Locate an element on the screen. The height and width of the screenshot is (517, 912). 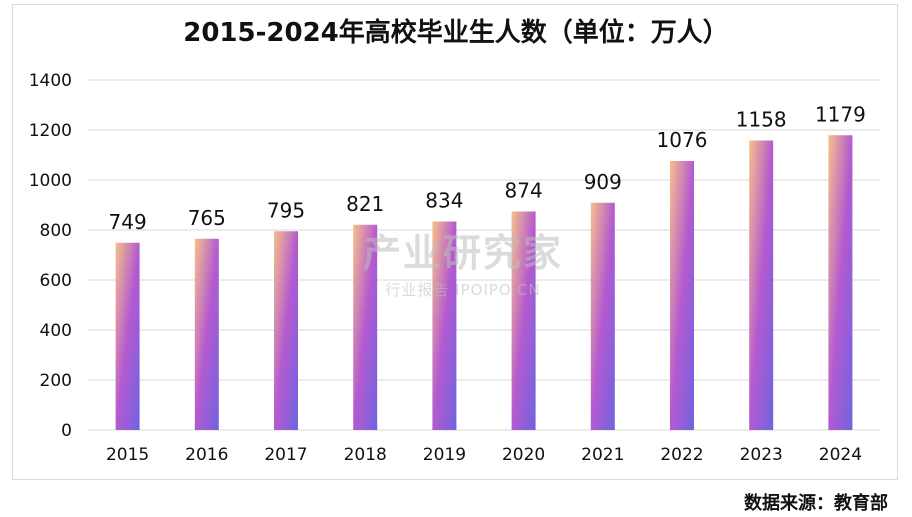
data-label: 795 is located at coordinates (286, 210).